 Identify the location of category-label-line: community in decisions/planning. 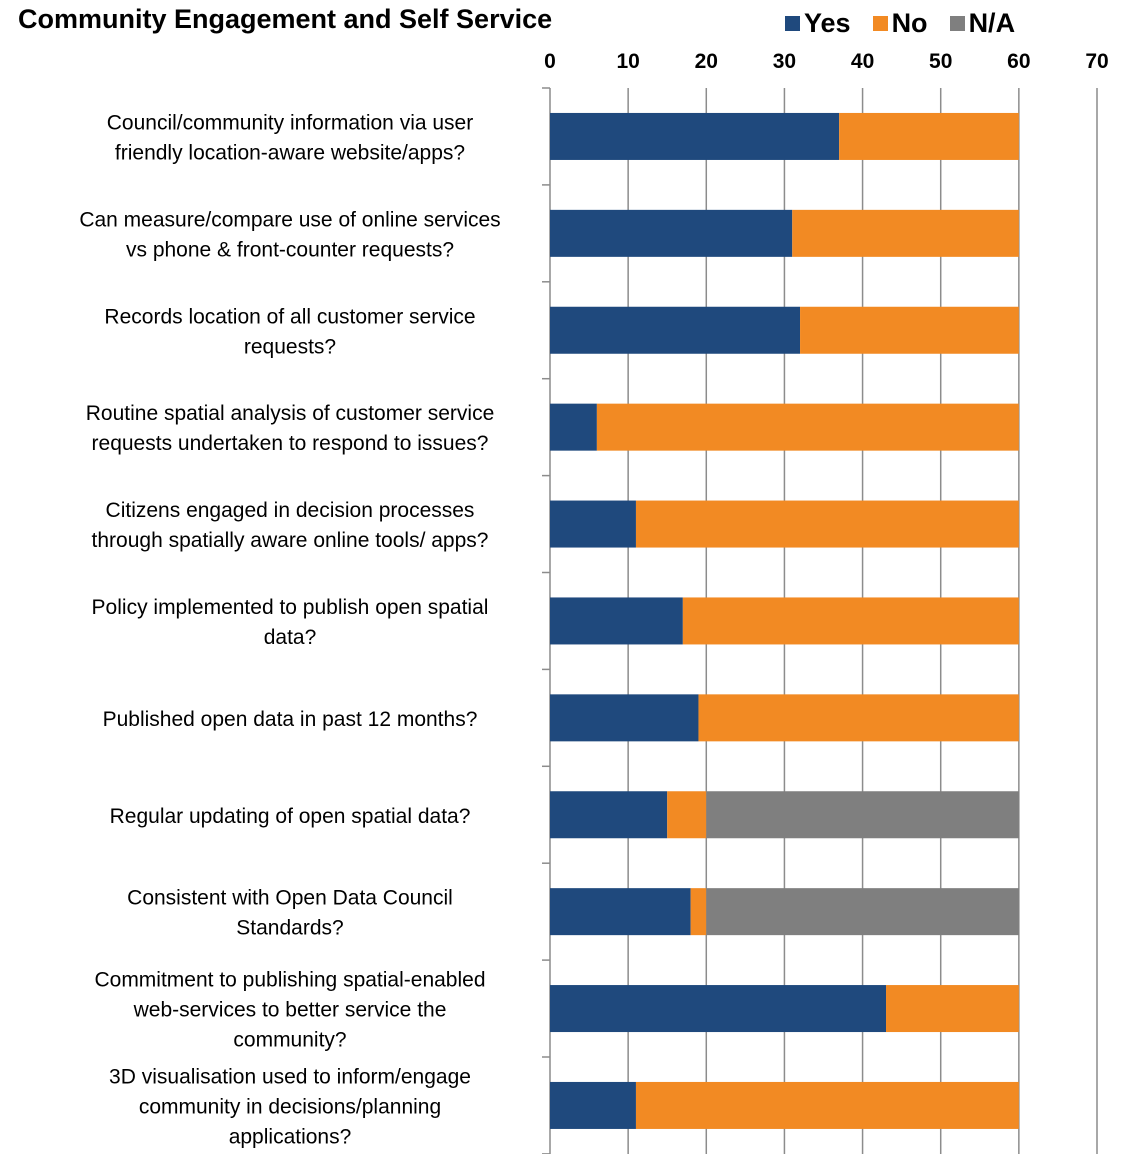
(290, 1106).